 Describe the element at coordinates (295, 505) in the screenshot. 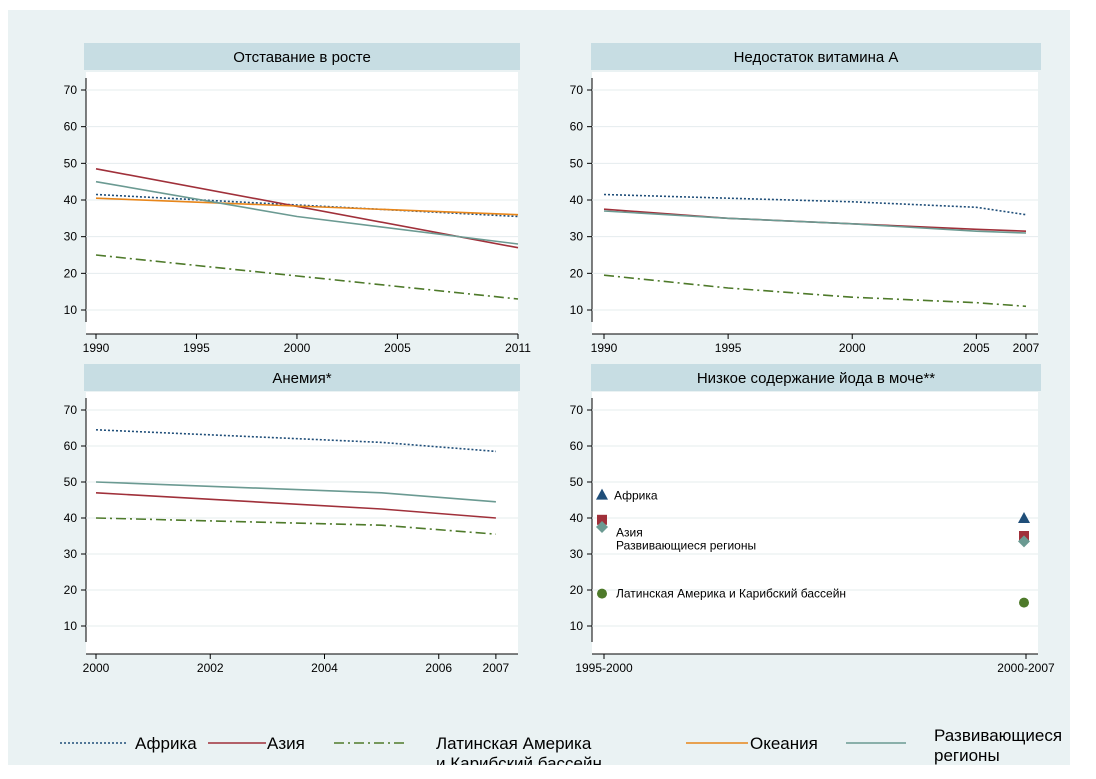

I see `series-line-asia` at that location.